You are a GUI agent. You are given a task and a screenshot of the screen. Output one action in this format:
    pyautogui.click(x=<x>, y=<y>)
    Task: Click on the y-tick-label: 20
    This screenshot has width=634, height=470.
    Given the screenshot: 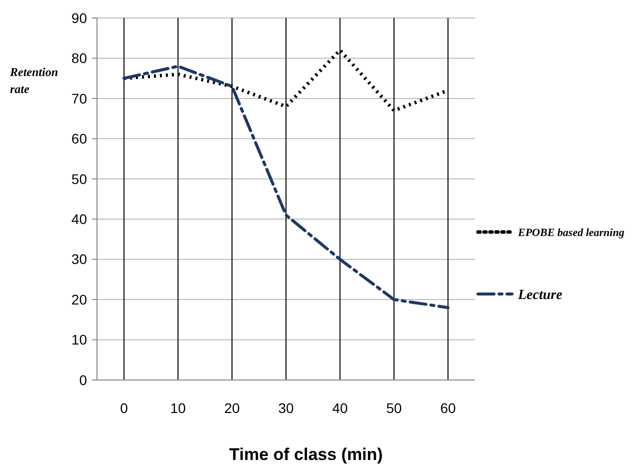 What is the action you would take?
    pyautogui.click(x=79, y=299)
    